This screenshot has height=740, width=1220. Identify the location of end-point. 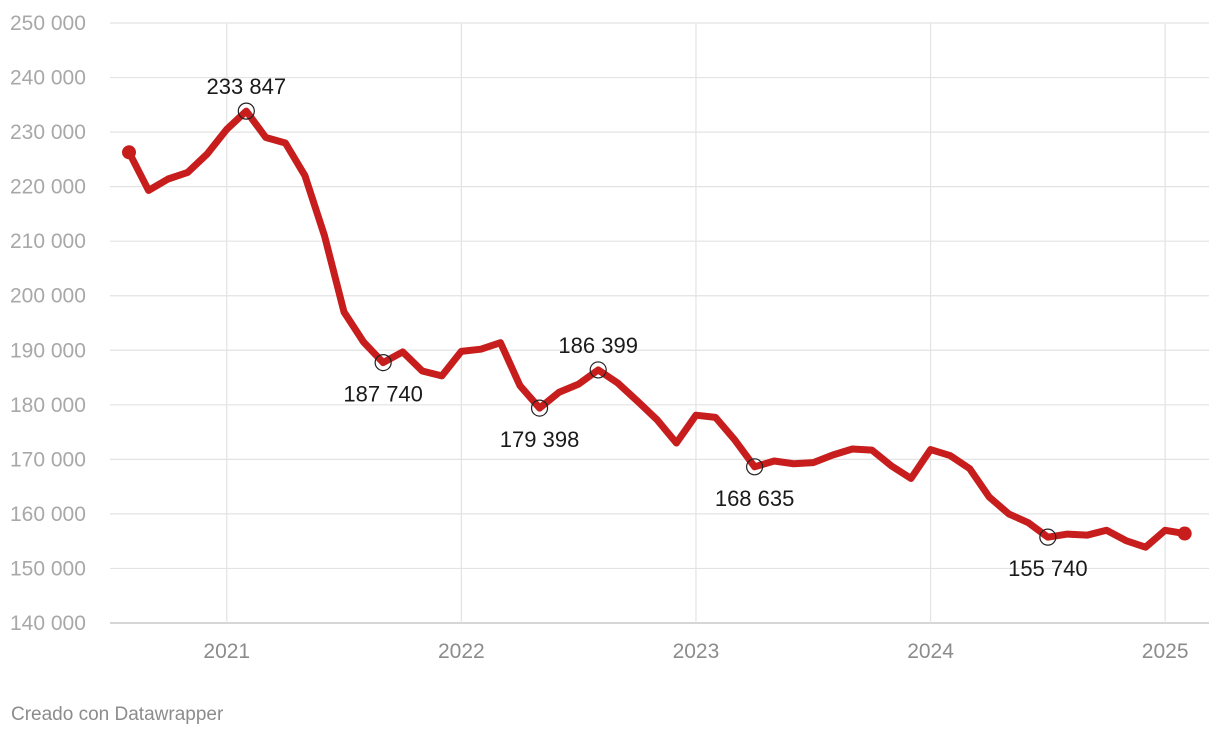
(1184, 533).